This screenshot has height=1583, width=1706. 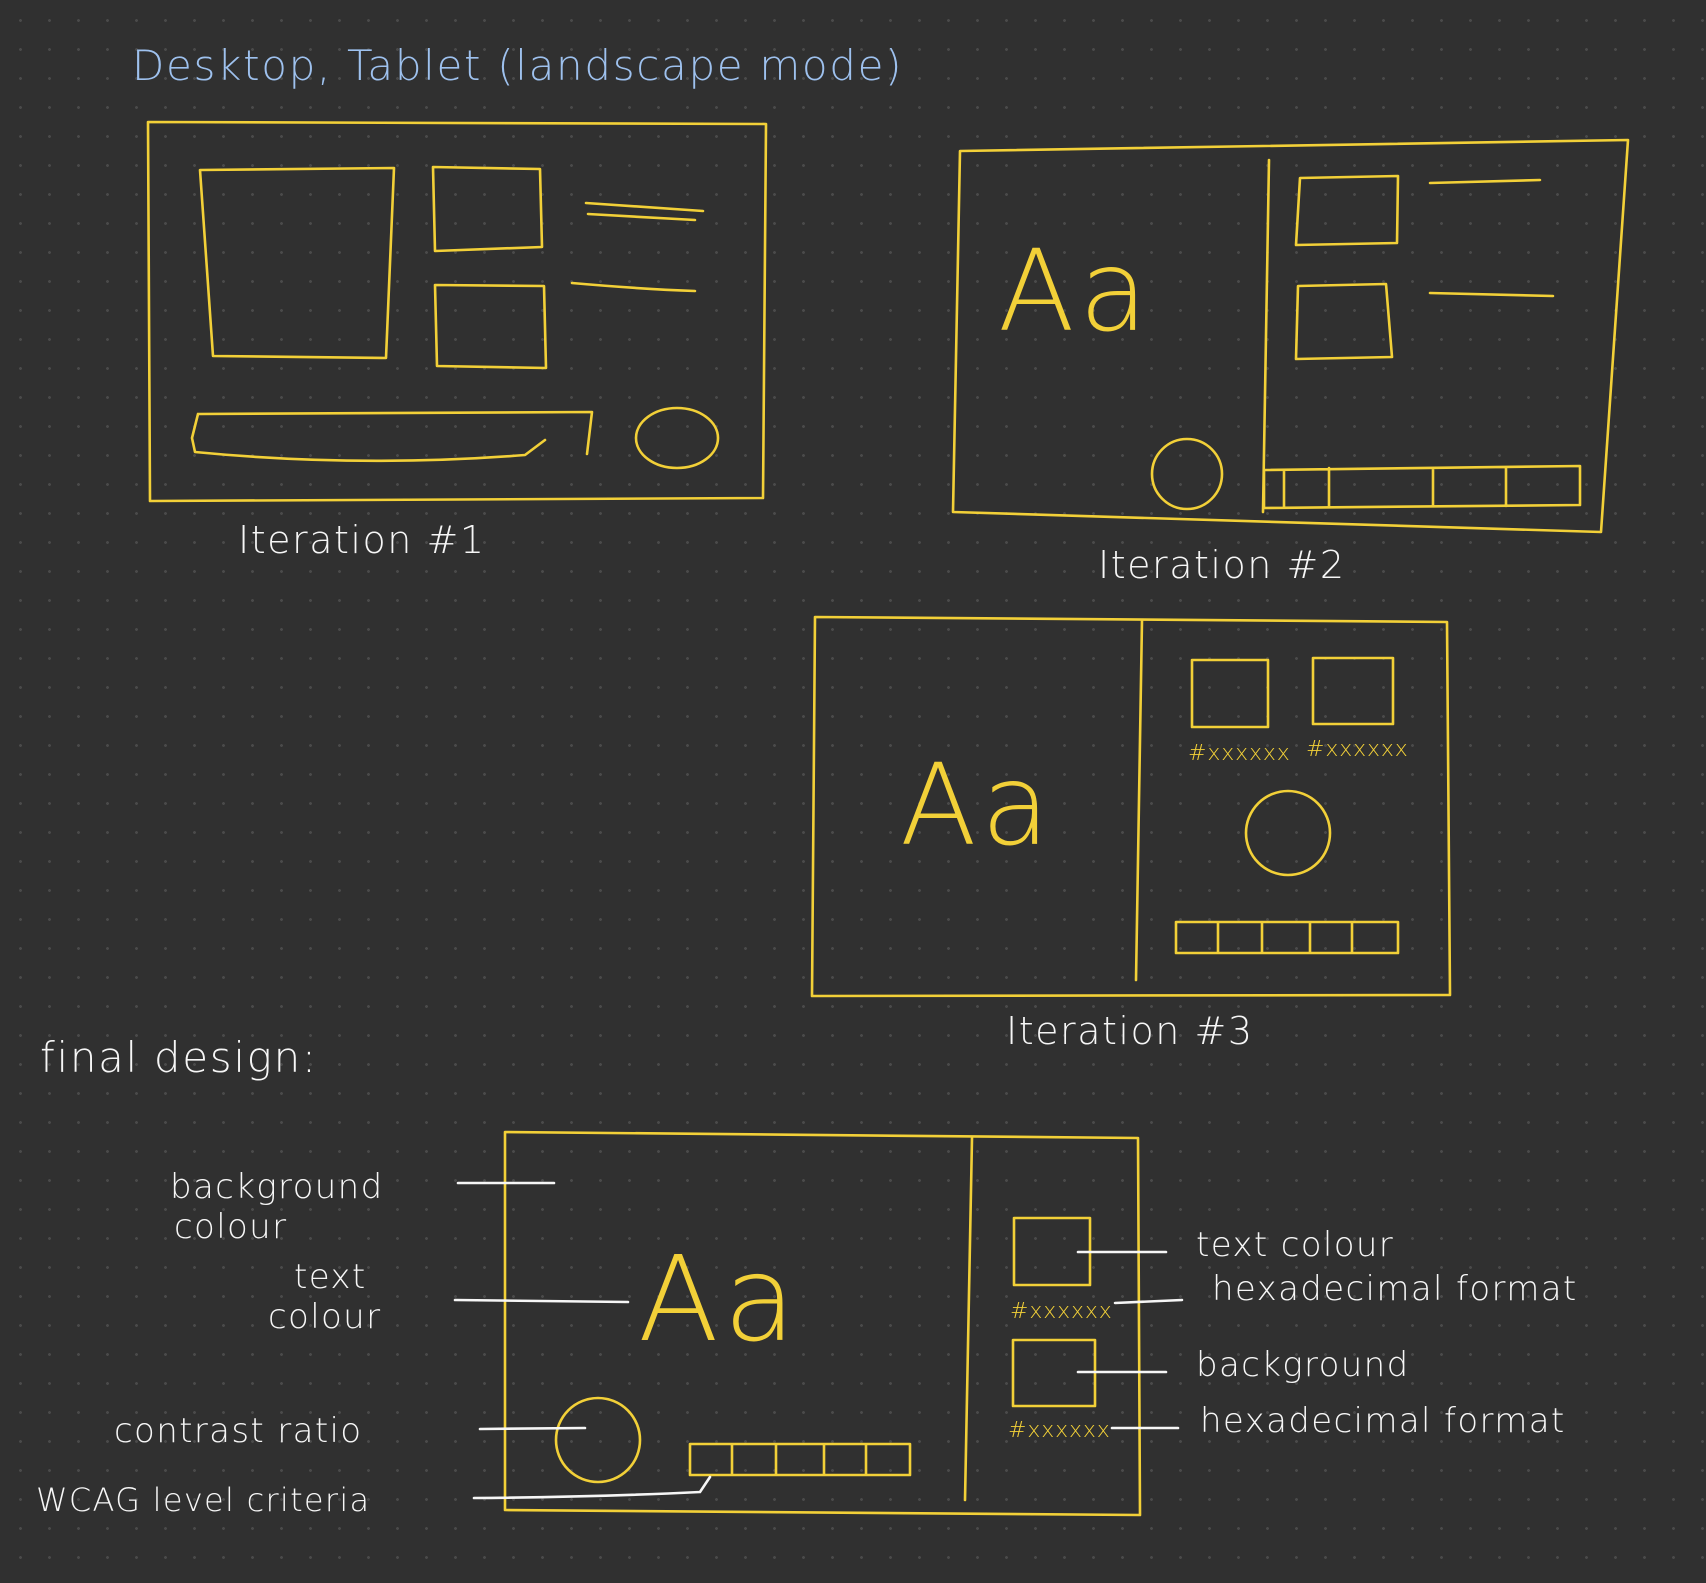 I want to click on final-wcag-bar, so click(x=800, y=1459).